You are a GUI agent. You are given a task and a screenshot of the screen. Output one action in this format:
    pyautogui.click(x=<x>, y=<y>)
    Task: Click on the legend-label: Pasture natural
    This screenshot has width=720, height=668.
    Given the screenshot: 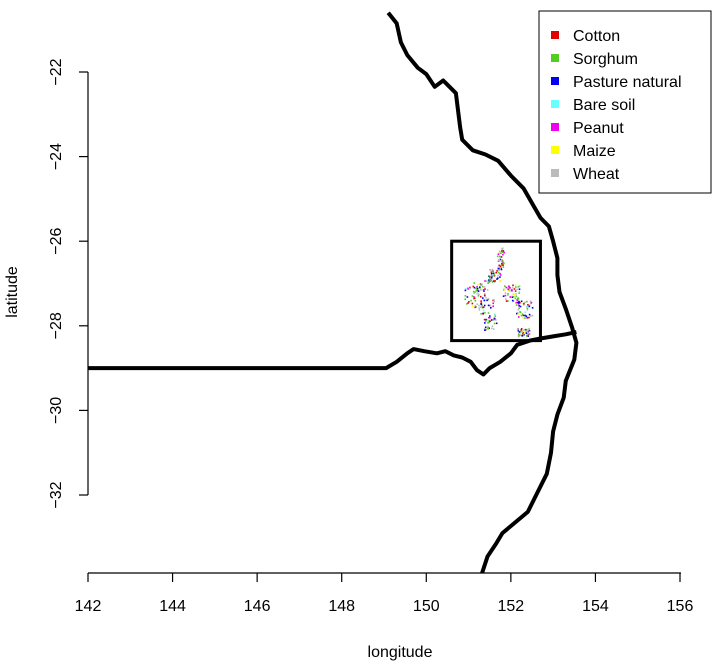 What is the action you would take?
    pyautogui.click(x=627, y=82)
    